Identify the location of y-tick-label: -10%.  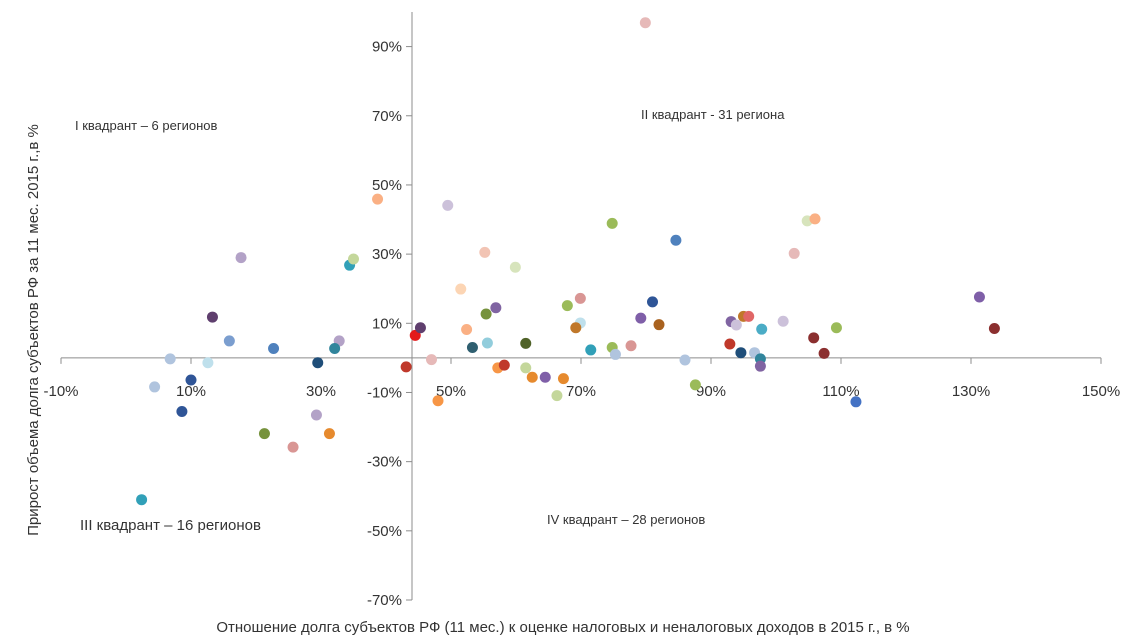
(384, 392).